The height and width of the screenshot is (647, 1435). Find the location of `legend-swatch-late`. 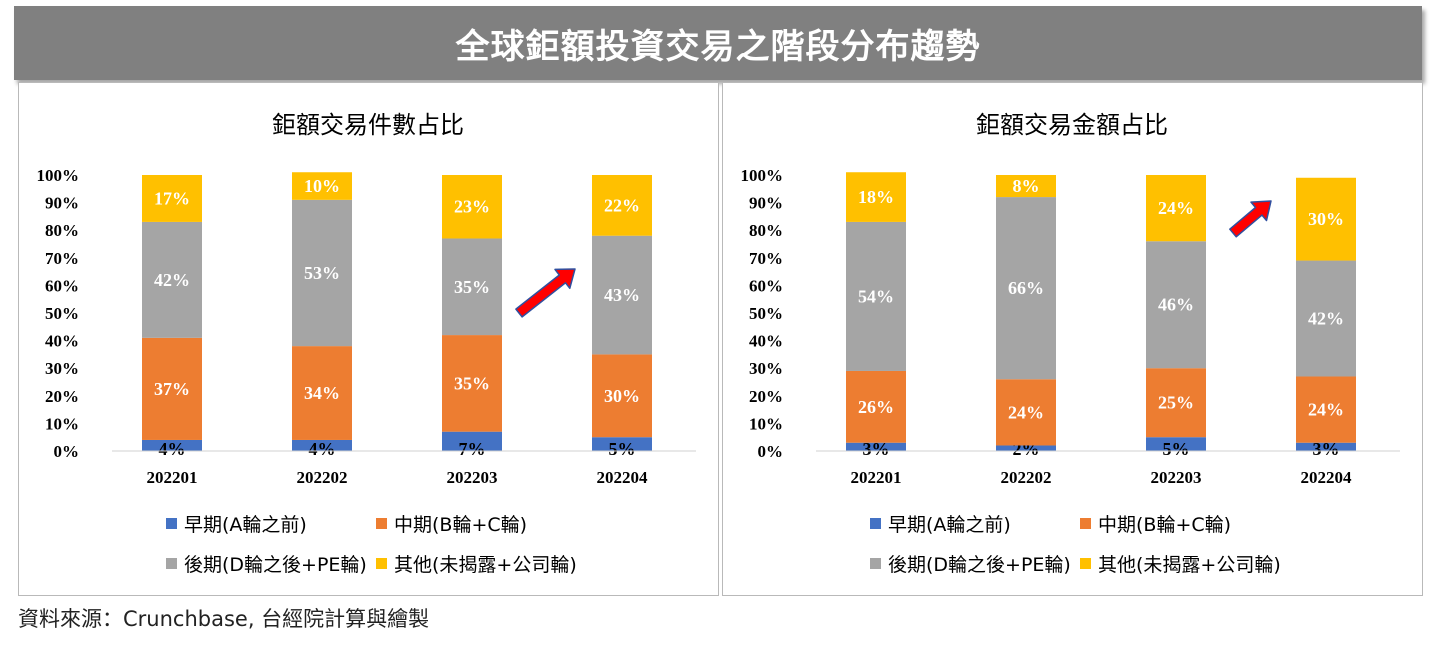

legend-swatch-late is located at coordinates (875, 563).